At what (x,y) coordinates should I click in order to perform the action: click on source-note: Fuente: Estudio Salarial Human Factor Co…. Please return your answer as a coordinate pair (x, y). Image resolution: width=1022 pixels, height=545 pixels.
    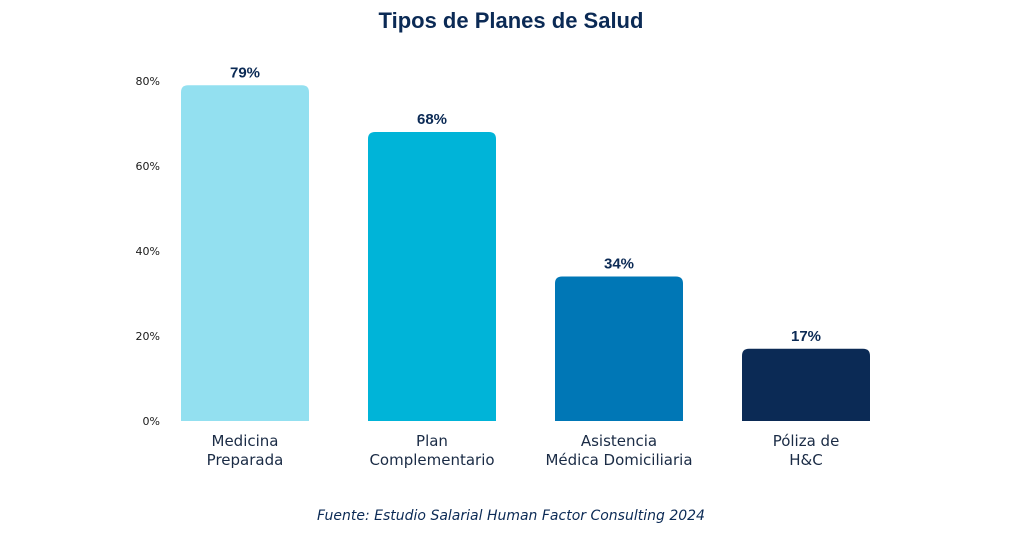
    Looking at the image, I should click on (511, 516).